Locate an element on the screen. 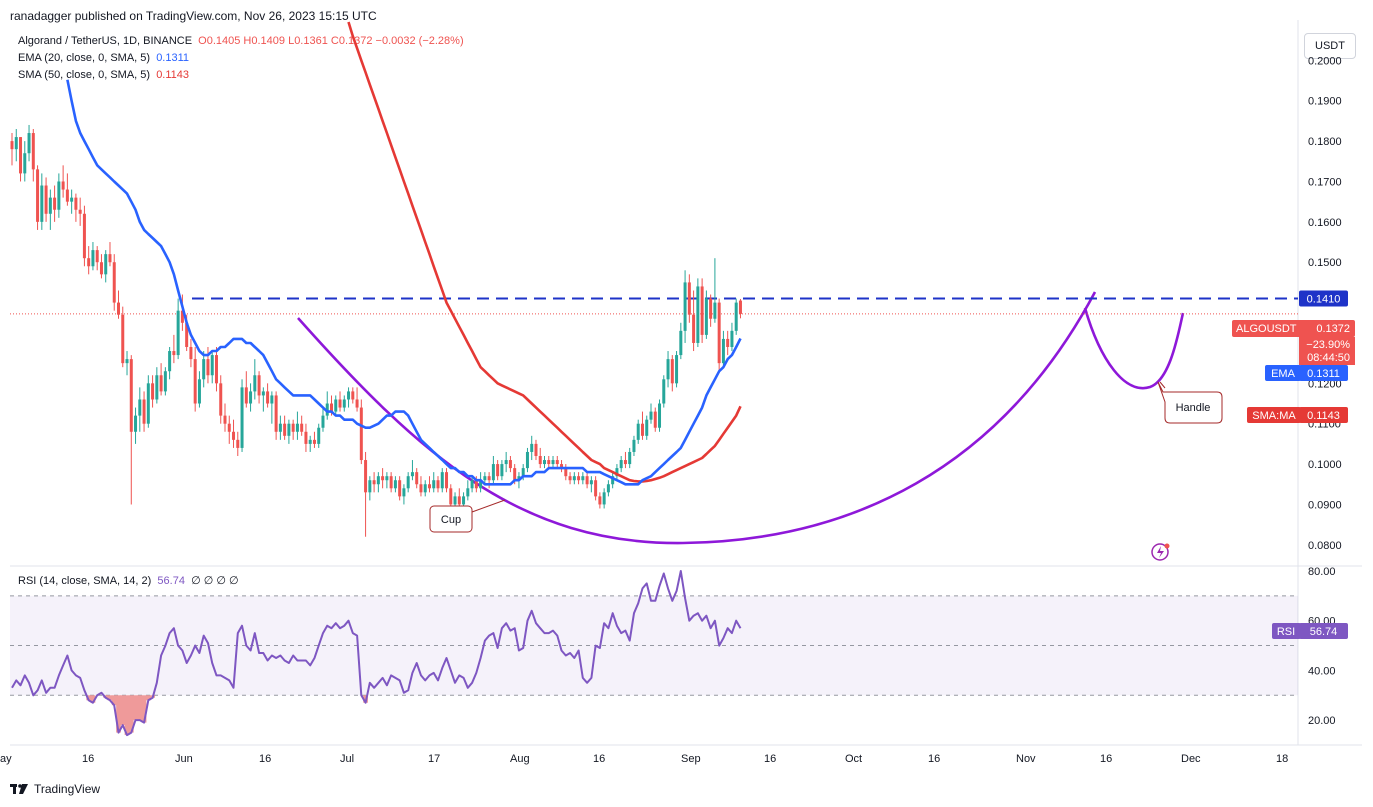 The image size is (1373, 807). footer-brand: TradingView is located at coordinates (55, 789).